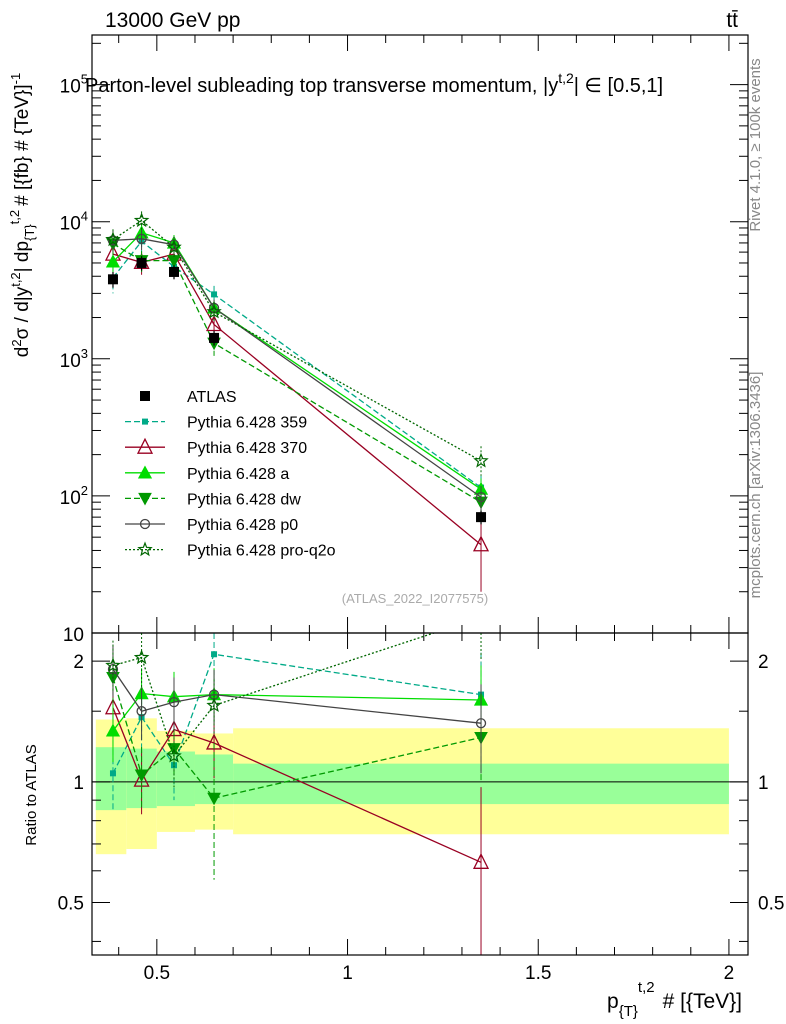 Image resolution: width=786 pixels, height=1024 pixels. I want to click on series-pp0, so click(297, 370).